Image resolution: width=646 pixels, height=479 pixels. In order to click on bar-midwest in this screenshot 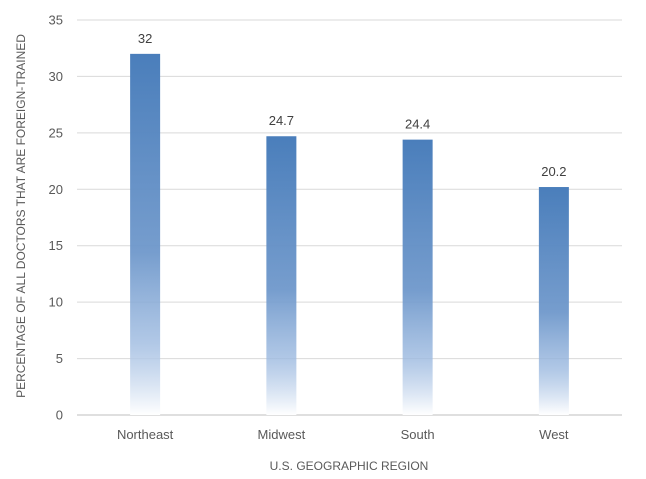, I will do `click(281, 275)`.